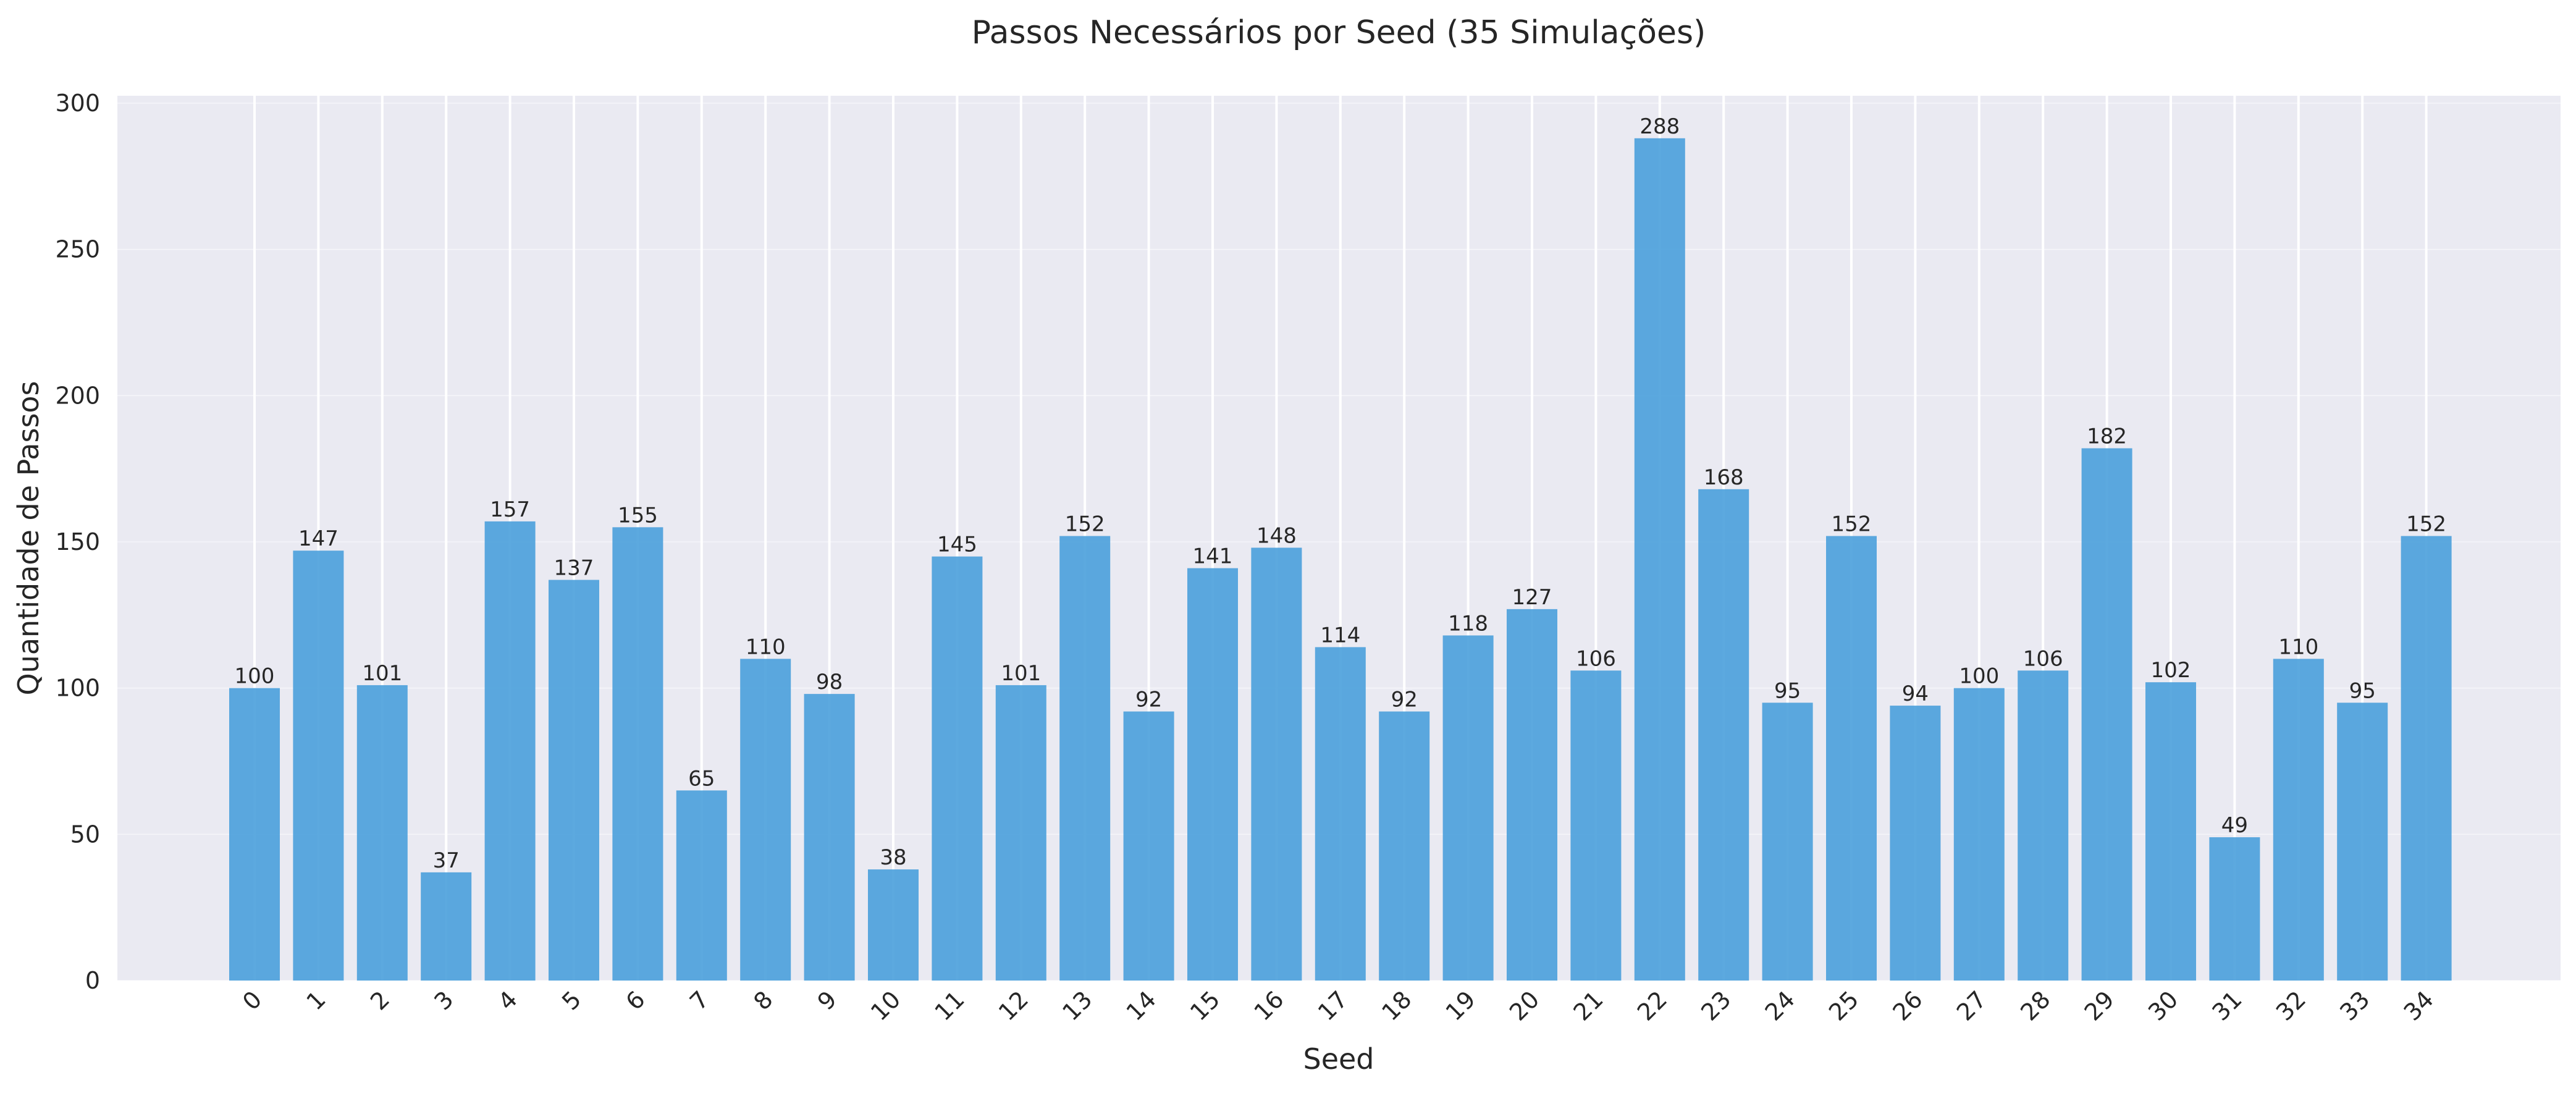 The width and height of the screenshot is (2576, 1093). I want to click on data-label-seed-13: 152, so click(1085, 524).